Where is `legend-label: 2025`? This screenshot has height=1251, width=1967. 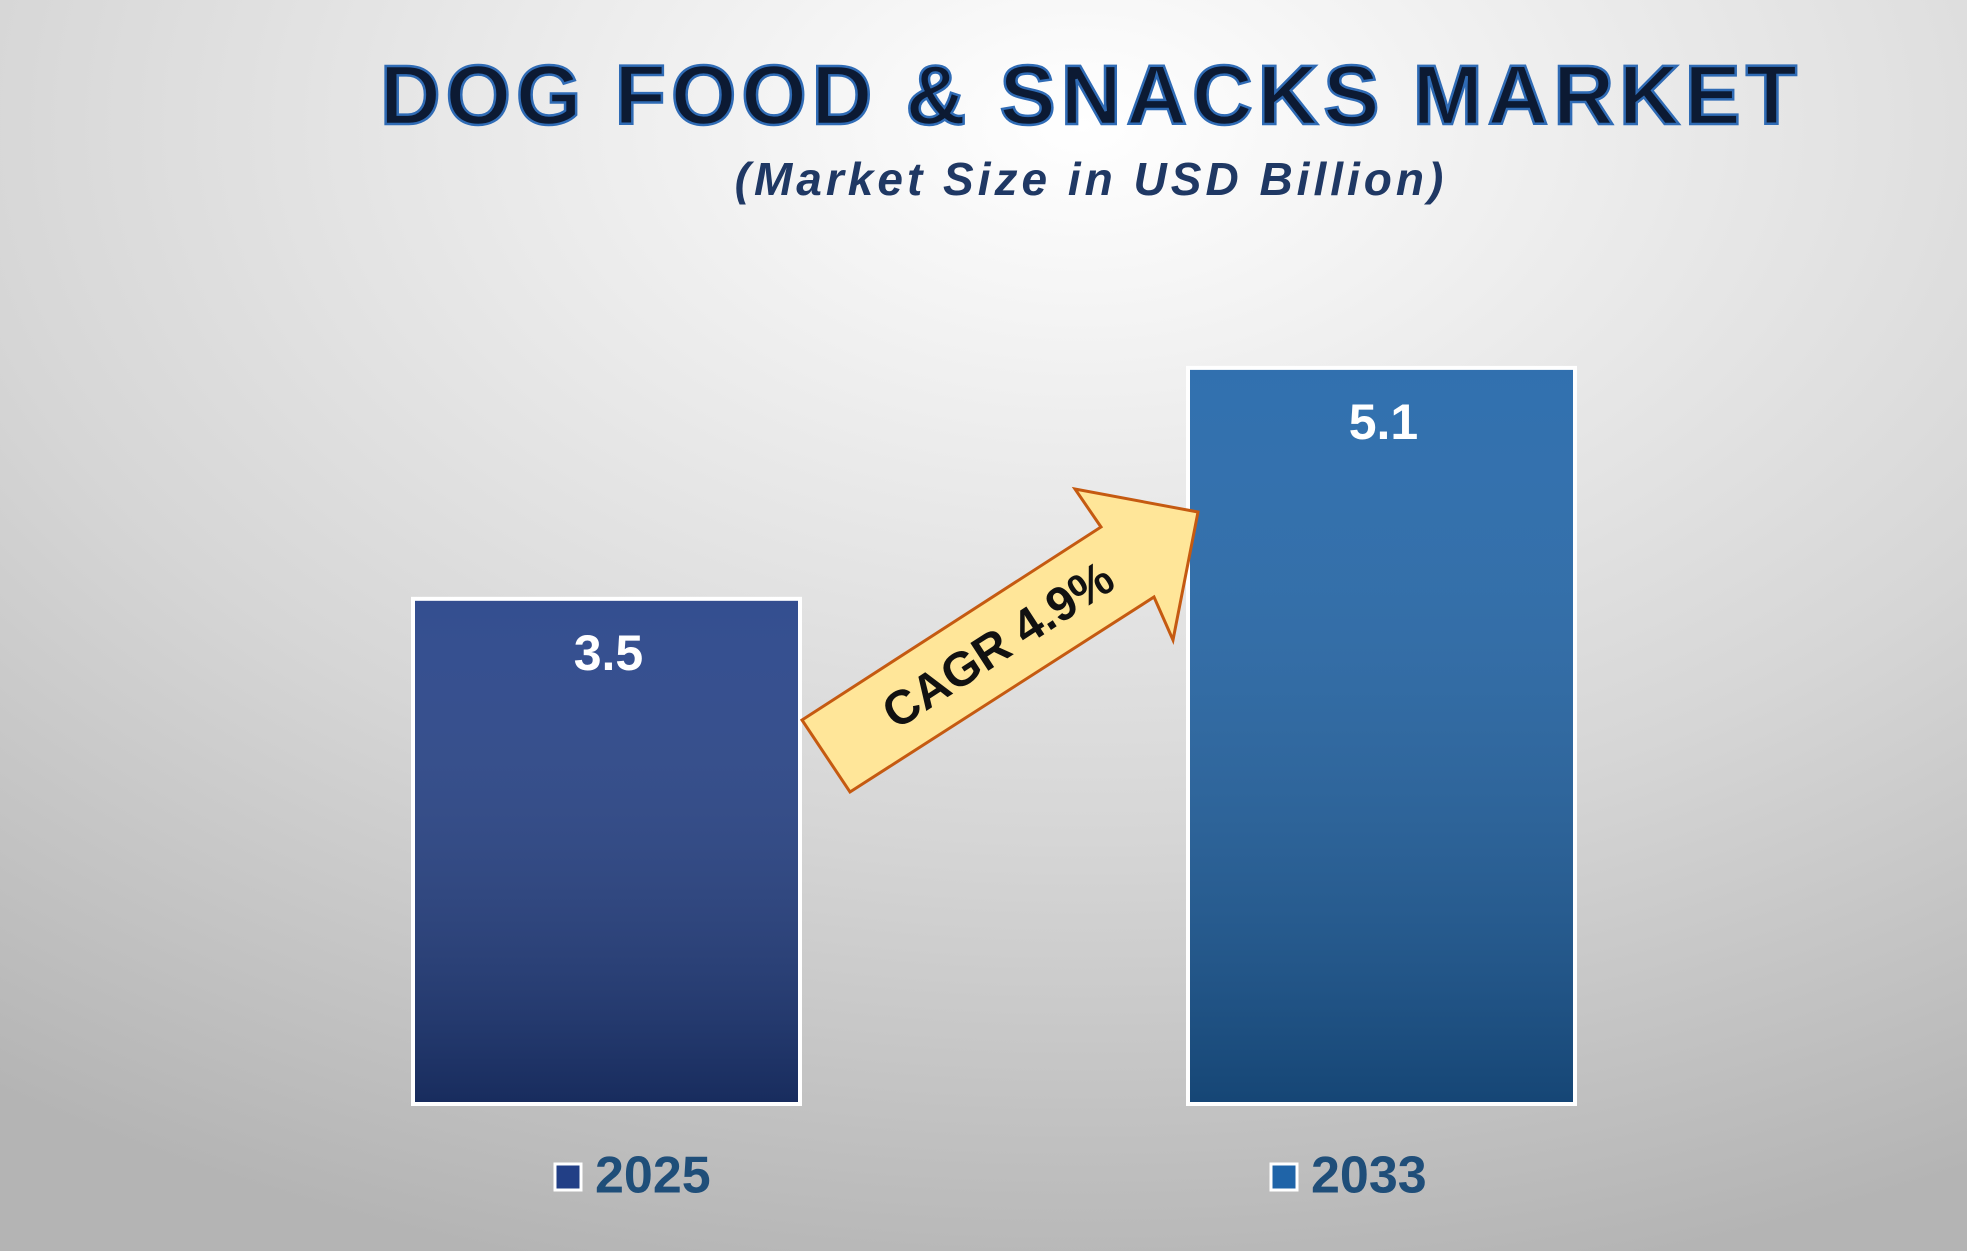
legend-label: 2025 is located at coordinates (653, 1176).